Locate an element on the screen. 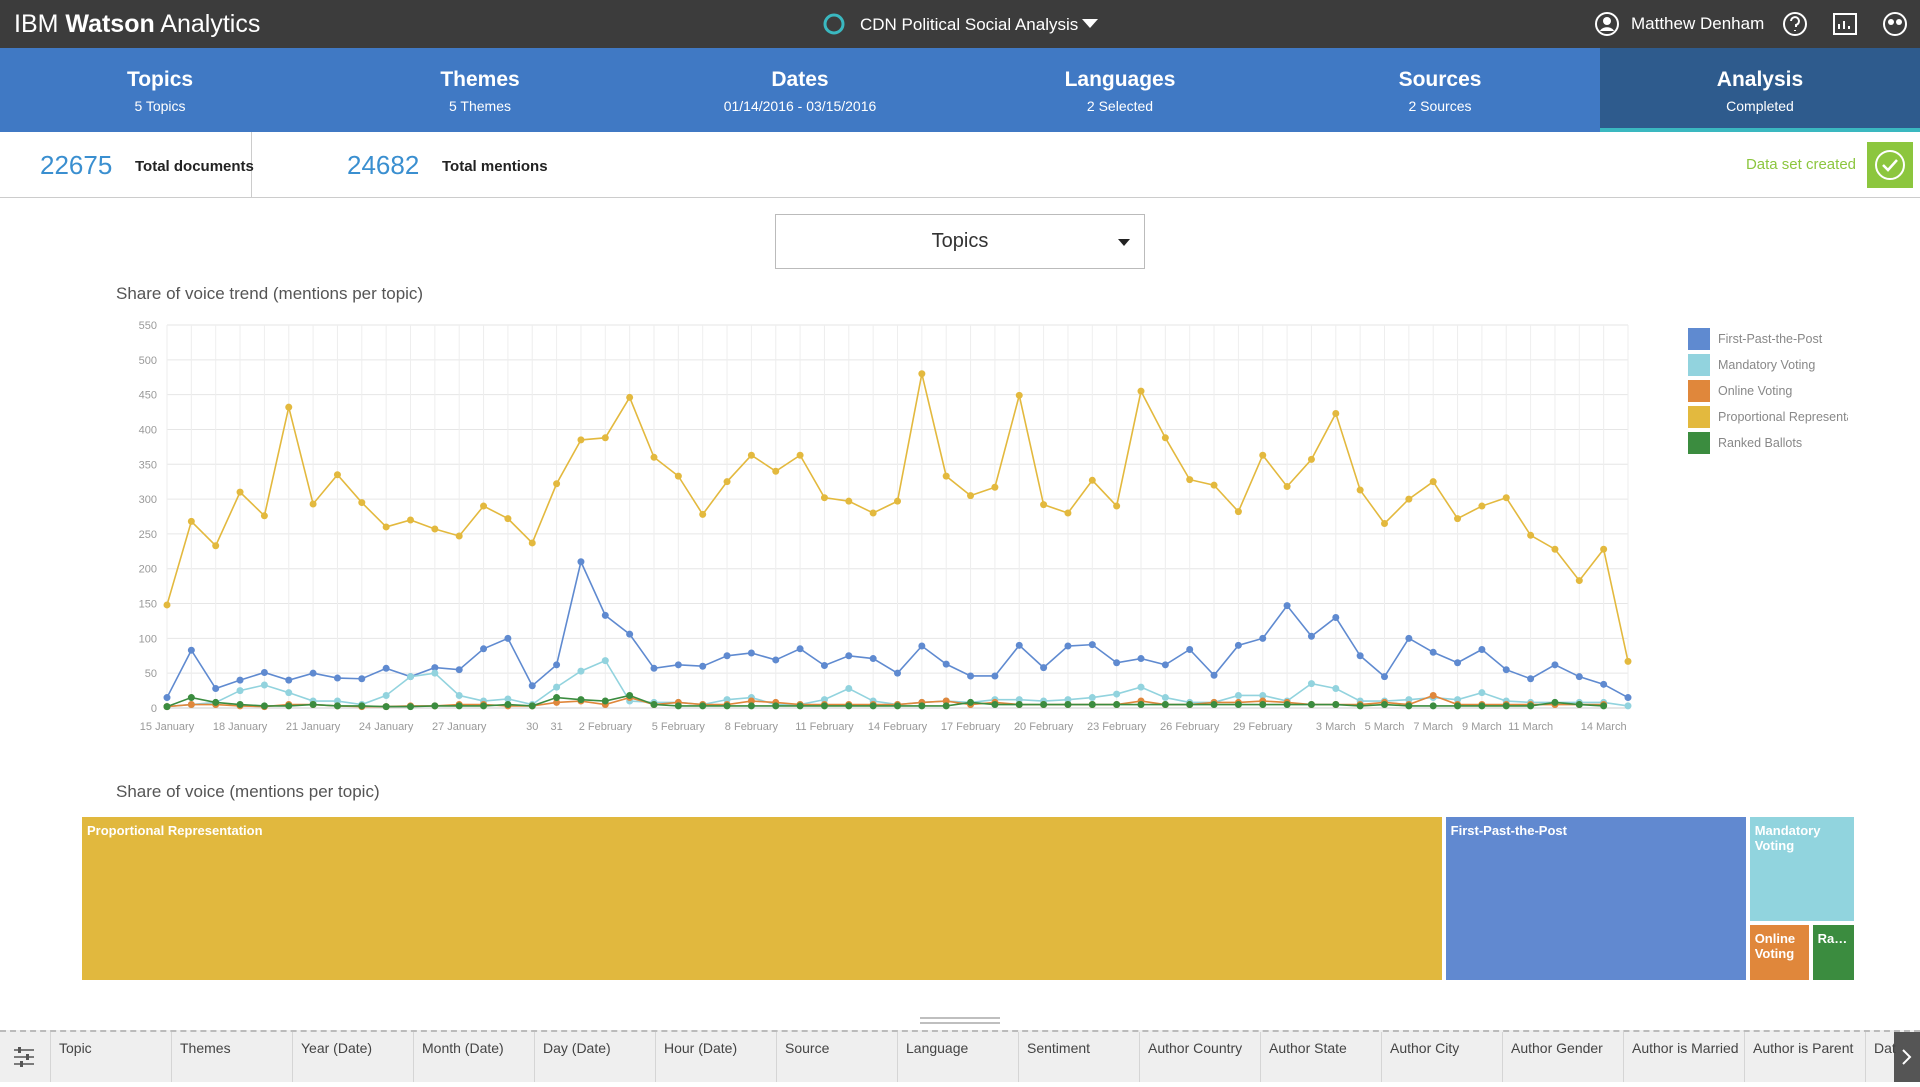 Image resolution: width=1920 pixels, height=1087 pixels. column-header: Author is Parent is located at coordinates (1804, 1057).